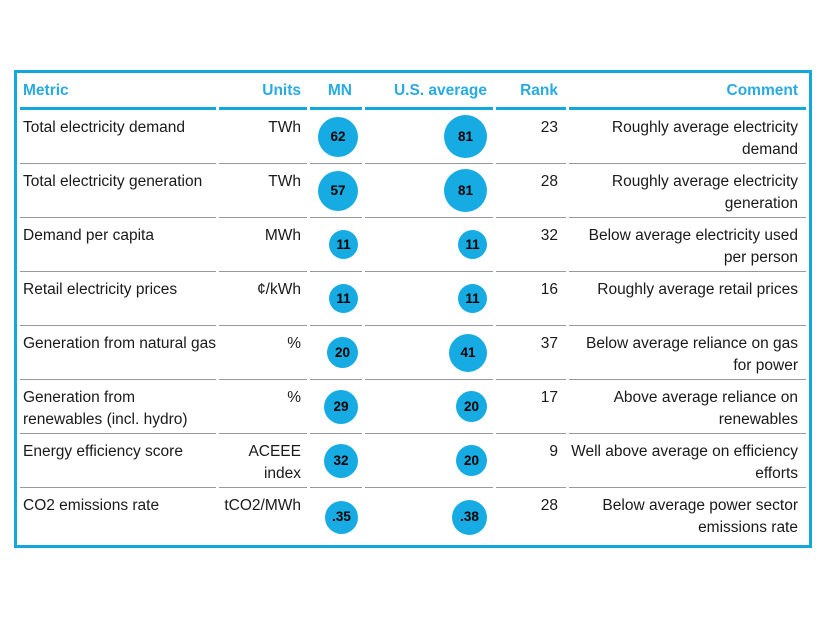  Describe the element at coordinates (687, 191) in the screenshot. I see `comment-cell: Roughly average electricity generation` at that location.